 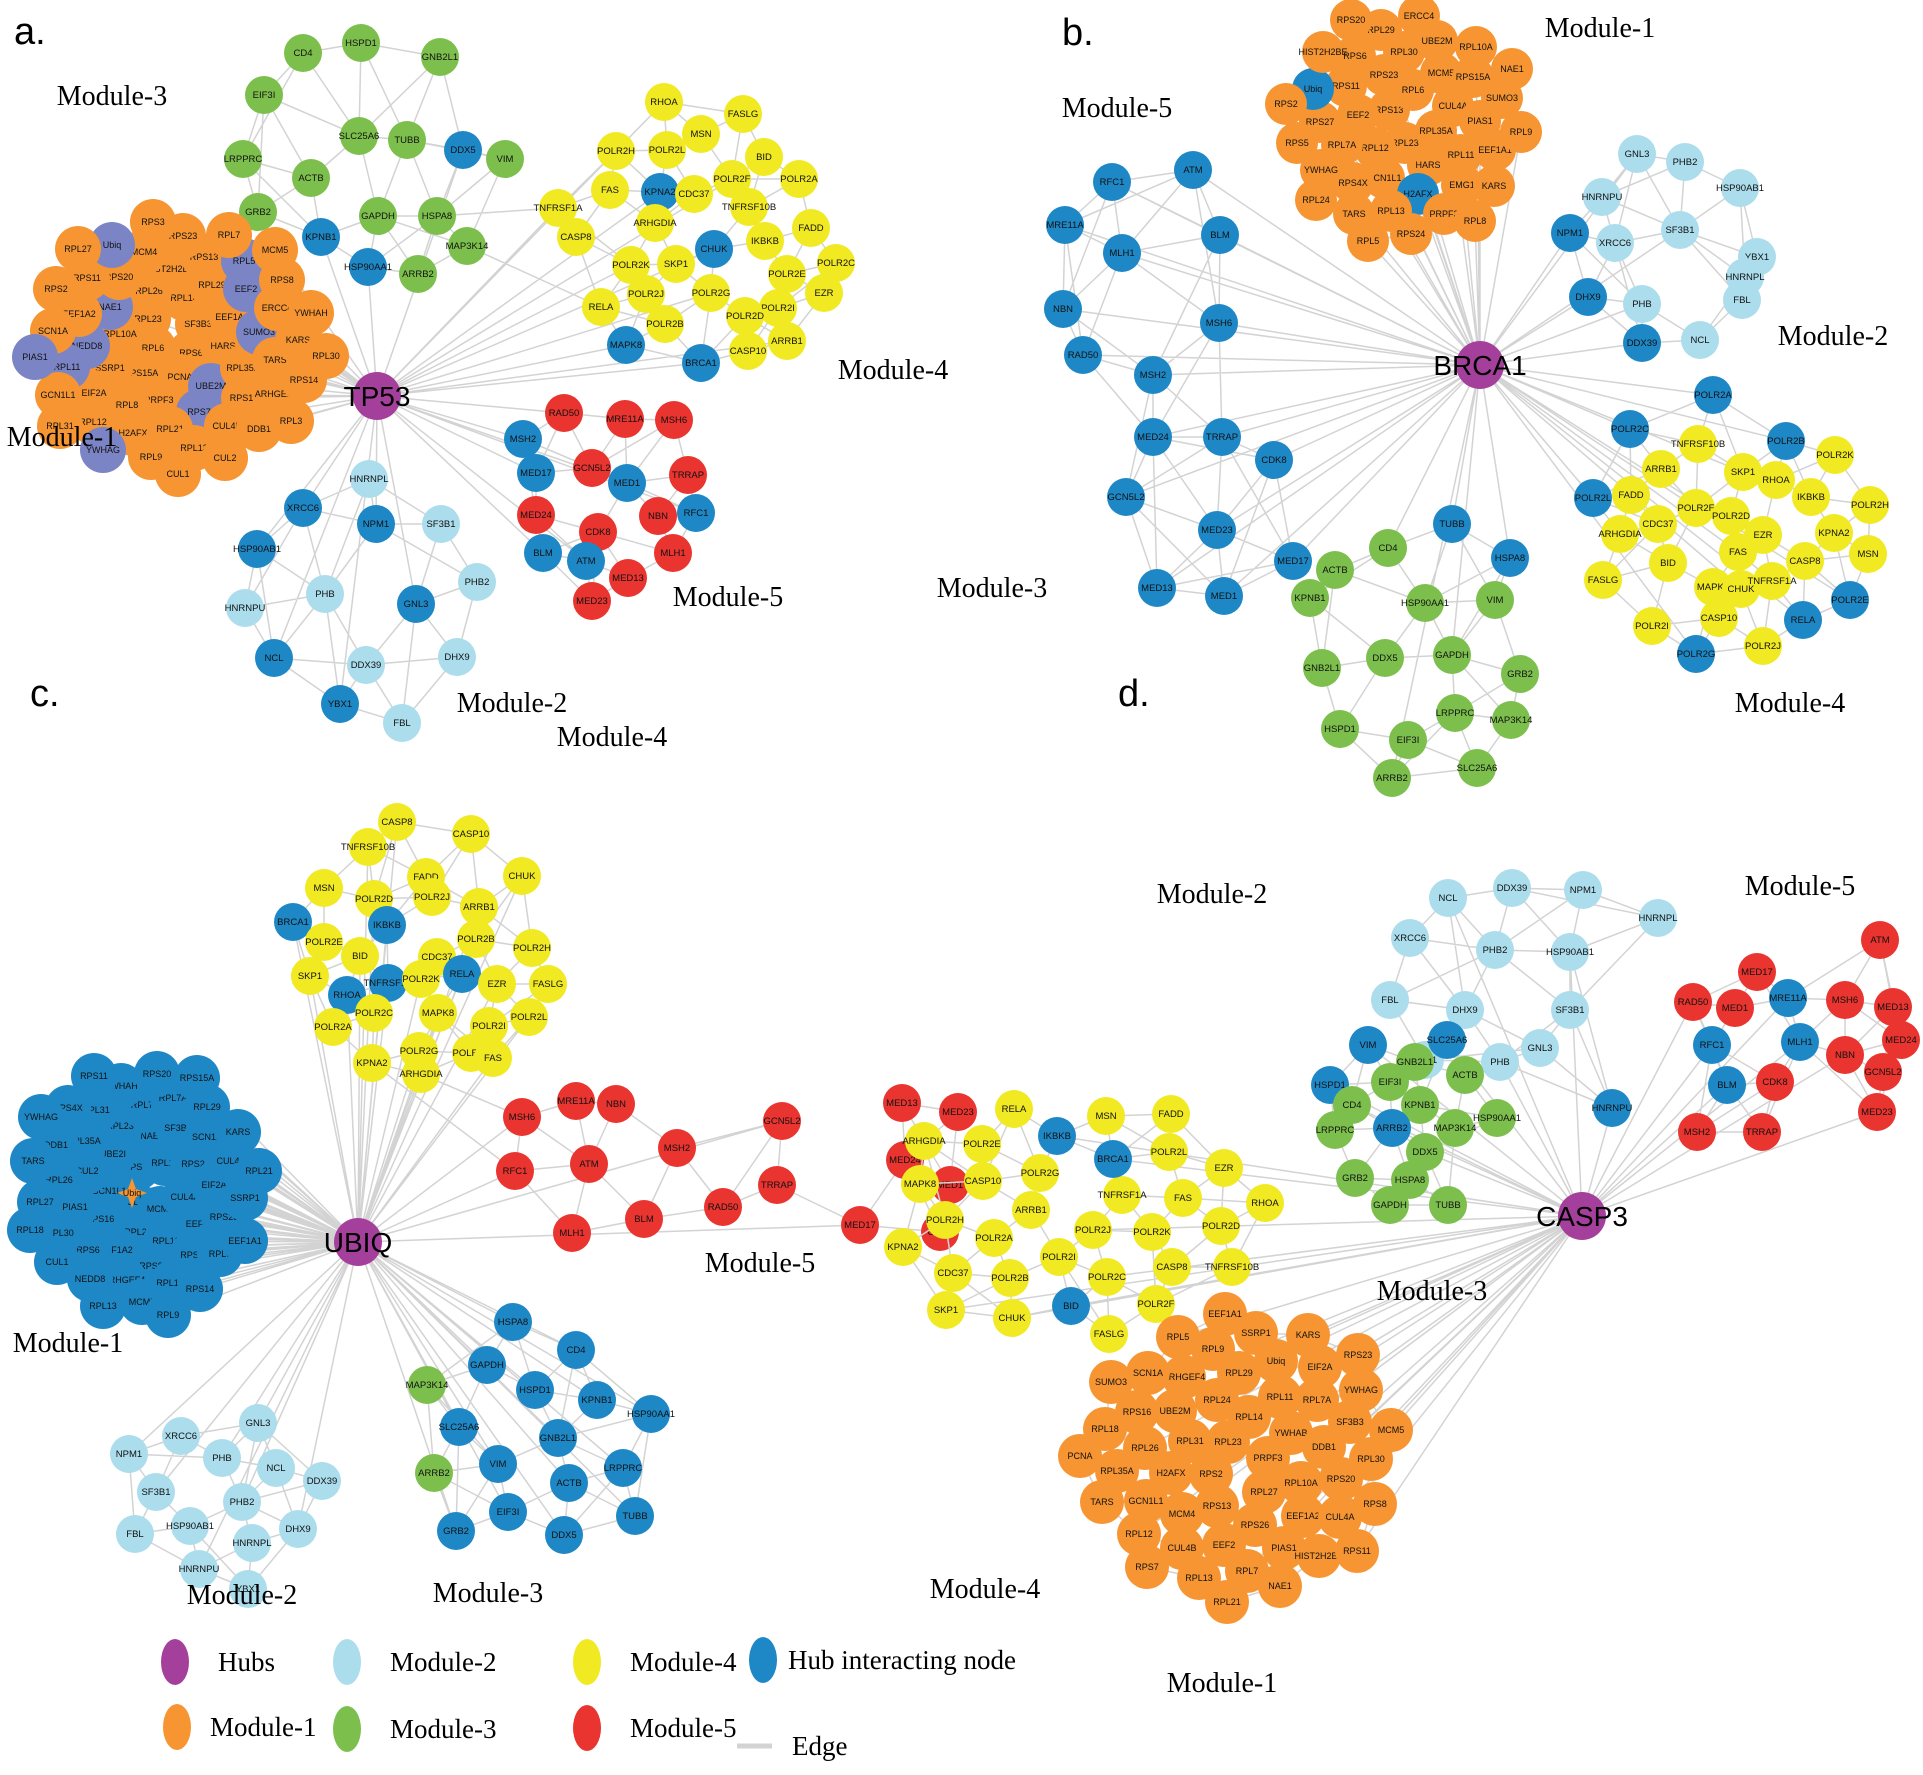 What do you see at coordinates (610, 190) in the screenshot?
I see `node-FAS` at bounding box center [610, 190].